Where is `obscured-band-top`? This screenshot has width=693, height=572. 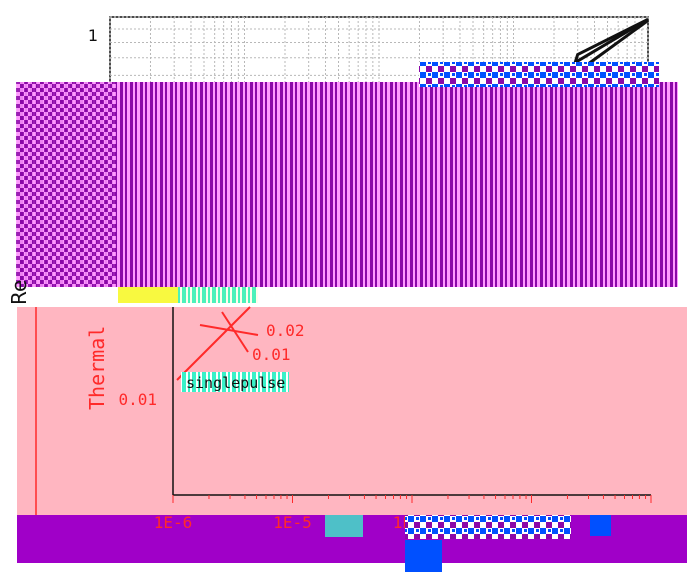
obscured-band-top is located at coordinates (539, 74).